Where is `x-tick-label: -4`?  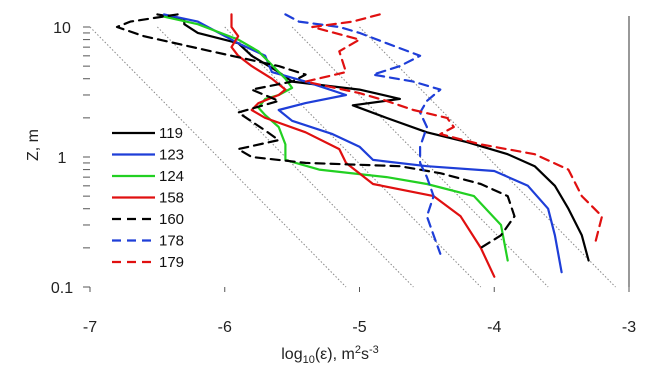
x-tick-label: -4 is located at coordinates (494, 327).